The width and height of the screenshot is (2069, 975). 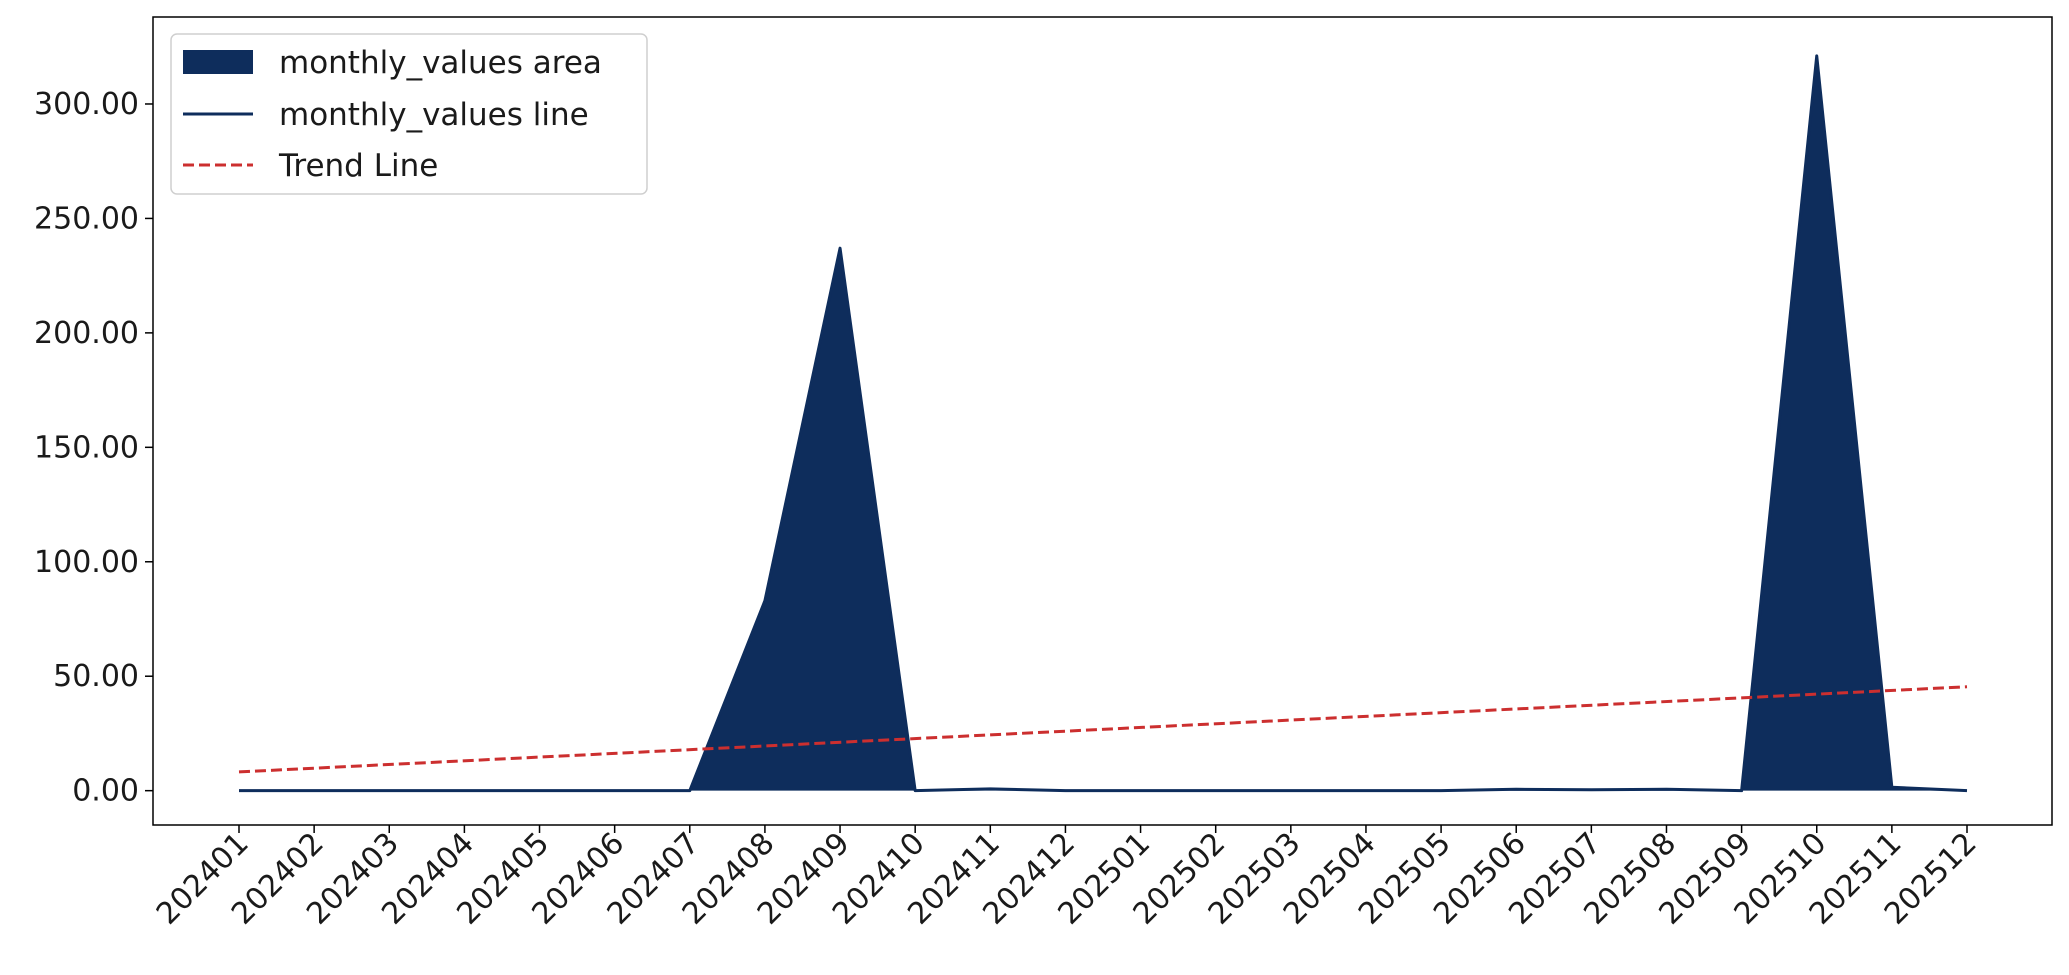 What do you see at coordinates (86, 333) in the screenshot?
I see `y-tick-label: 200.00` at bounding box center [86, 333].